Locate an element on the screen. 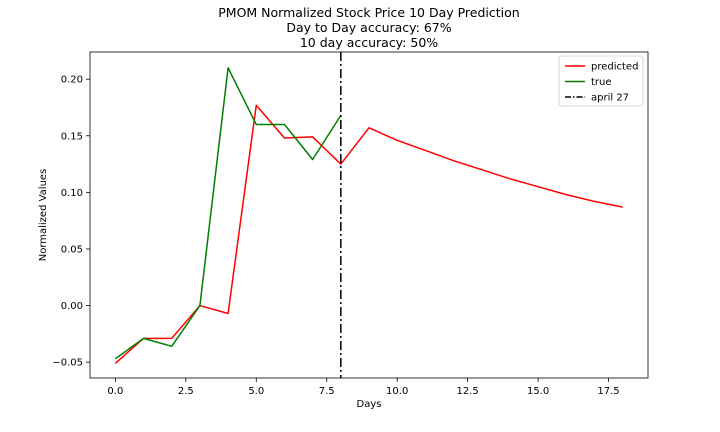  y-tick-label: 0.20 is located at coordinates (72, 80).